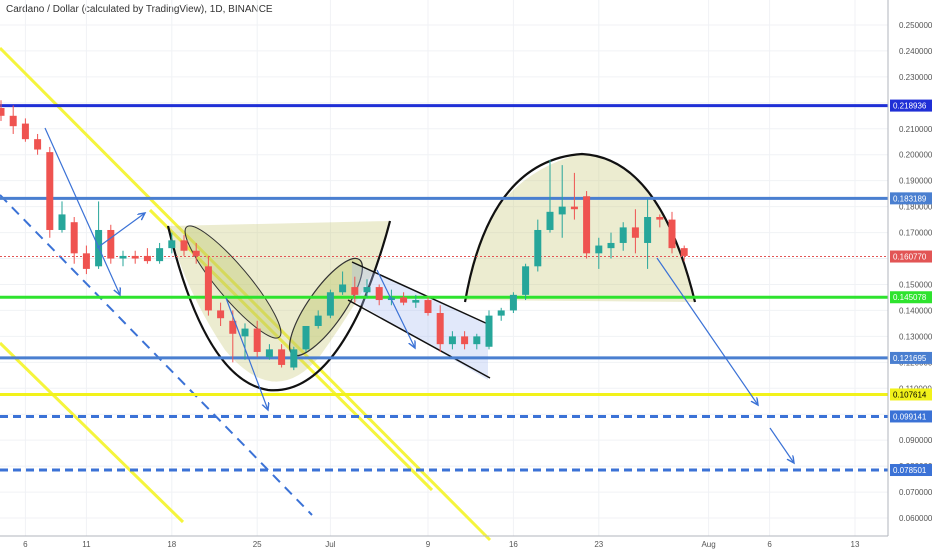 This screenshot has width=932, height=550. What do you see at coordinates (915, 155) in the screenshot?
I see `y-tick-label: 0.200000` at bounding box center [915, 155].